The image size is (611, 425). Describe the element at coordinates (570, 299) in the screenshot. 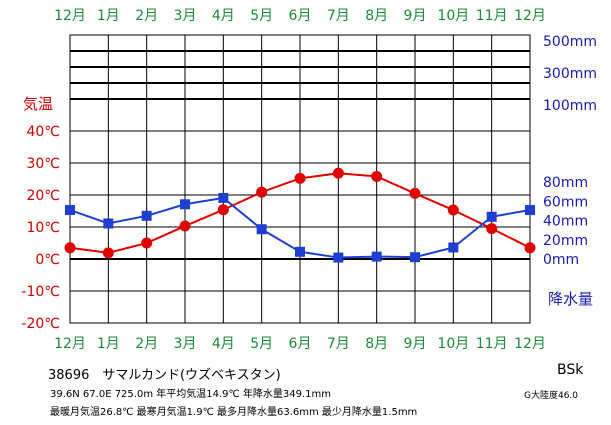

I see `precip-axis-label: 降水量` at that location.